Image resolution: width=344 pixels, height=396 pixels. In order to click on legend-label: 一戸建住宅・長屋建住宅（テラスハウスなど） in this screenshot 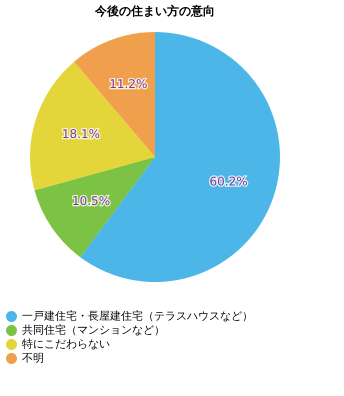, I will do `click(137, 316)`.